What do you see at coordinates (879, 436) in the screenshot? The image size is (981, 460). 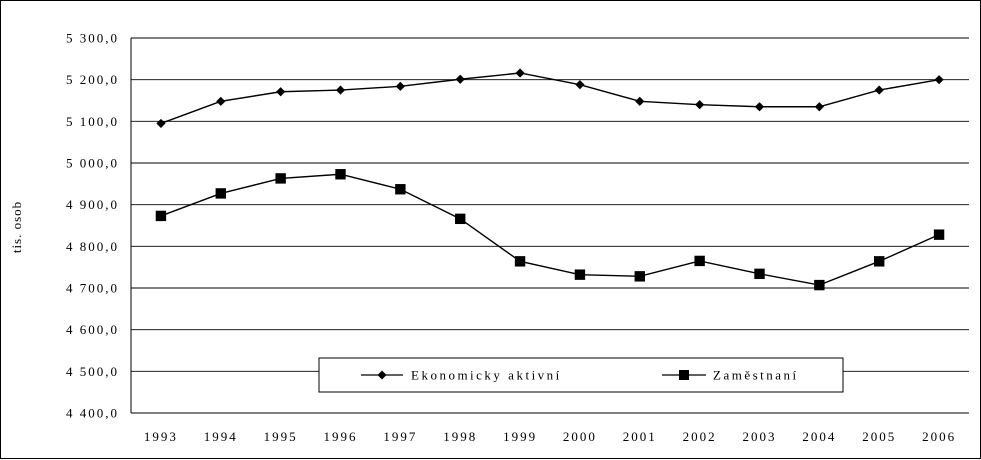 I see `x-tick-label: 2005` at bounding box center [879, 436].